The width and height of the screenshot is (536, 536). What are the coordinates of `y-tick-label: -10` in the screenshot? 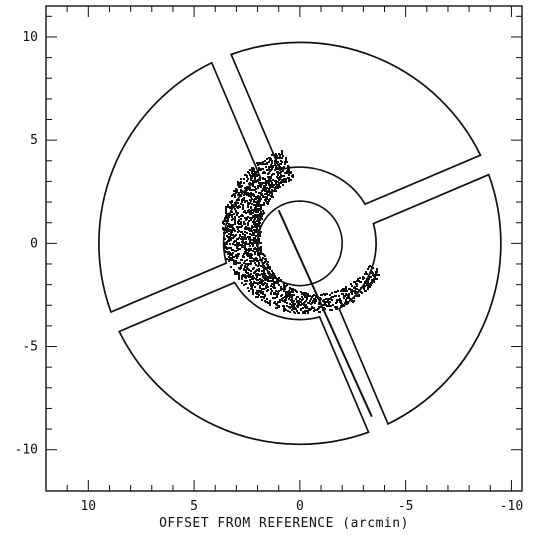 It's located at (26, 450).